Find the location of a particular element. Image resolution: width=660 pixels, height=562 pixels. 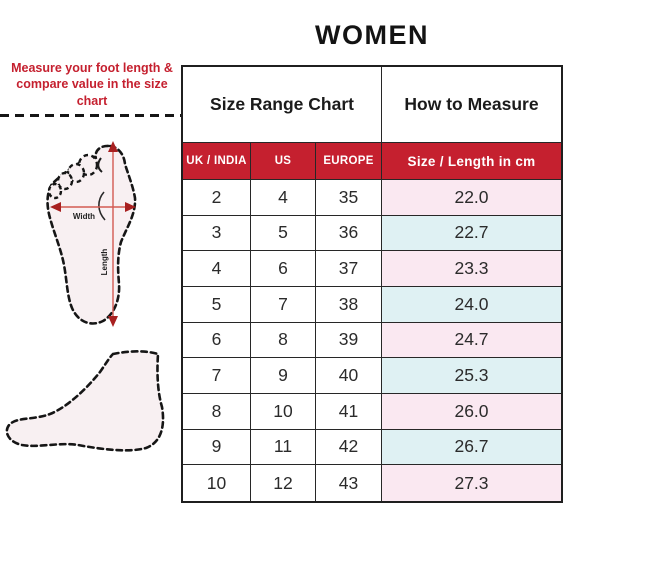

arch-curve-mark is located at coordinates (102, 206).